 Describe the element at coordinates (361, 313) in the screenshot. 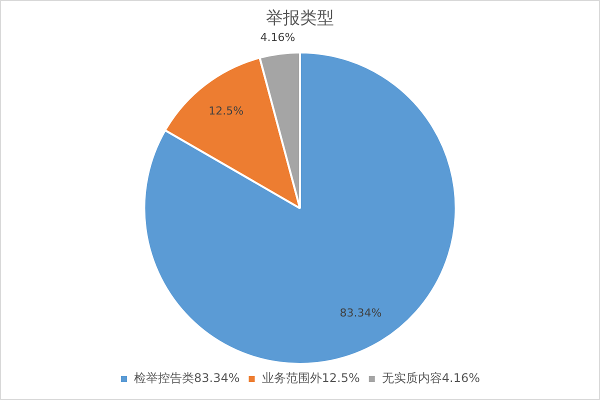

I see `data-label: 83.34%` at that location.